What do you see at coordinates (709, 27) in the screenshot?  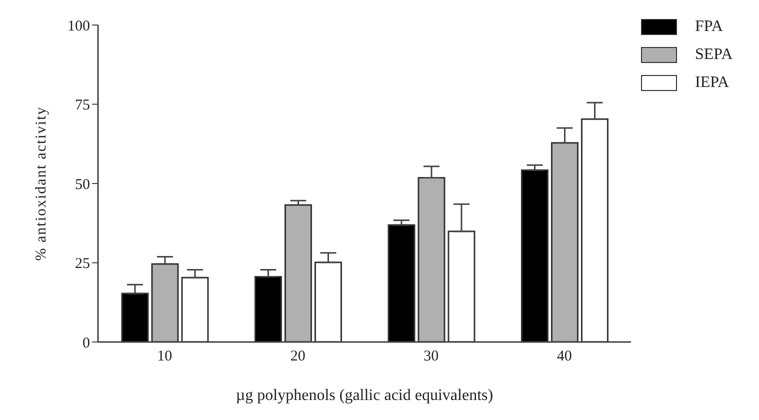 I see `legend-label: FPA` at bounding box center [709, 27].